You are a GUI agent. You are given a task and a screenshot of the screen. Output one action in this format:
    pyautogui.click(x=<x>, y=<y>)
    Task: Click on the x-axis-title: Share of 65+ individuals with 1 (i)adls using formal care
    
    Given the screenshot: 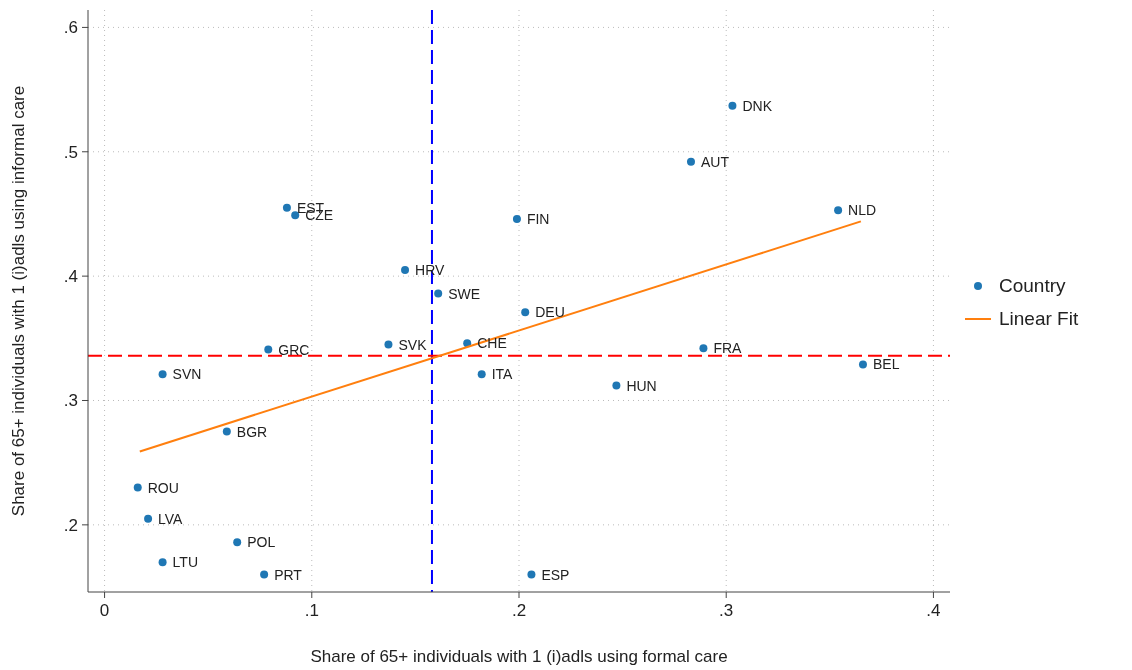 What is the action you would take?
    pyautogui.click(x=519, y=656)
    